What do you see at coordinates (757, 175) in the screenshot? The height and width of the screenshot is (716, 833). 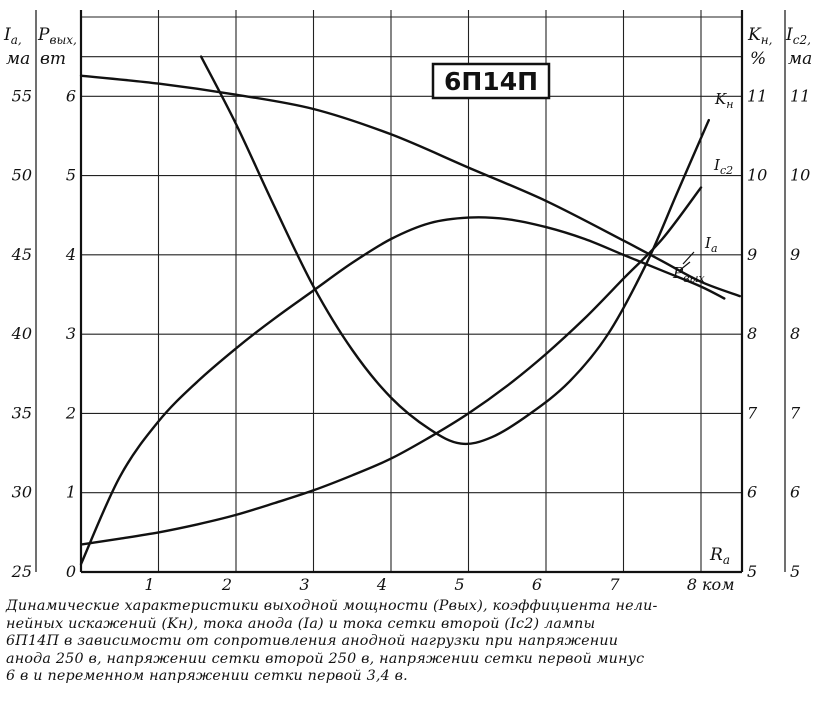 I see `kn-tick-label: 10` at bounding box center [757, 175].